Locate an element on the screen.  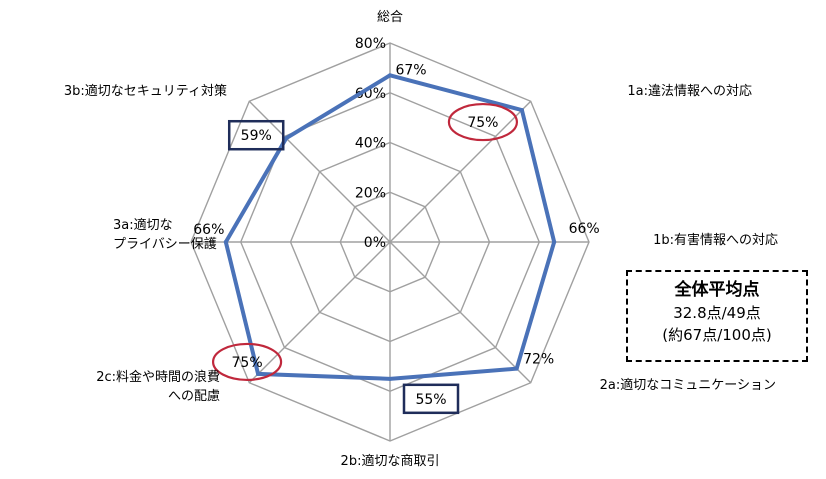
axis-label-1: 1a:違法情報への対応 is located at coordinates (689, 91).